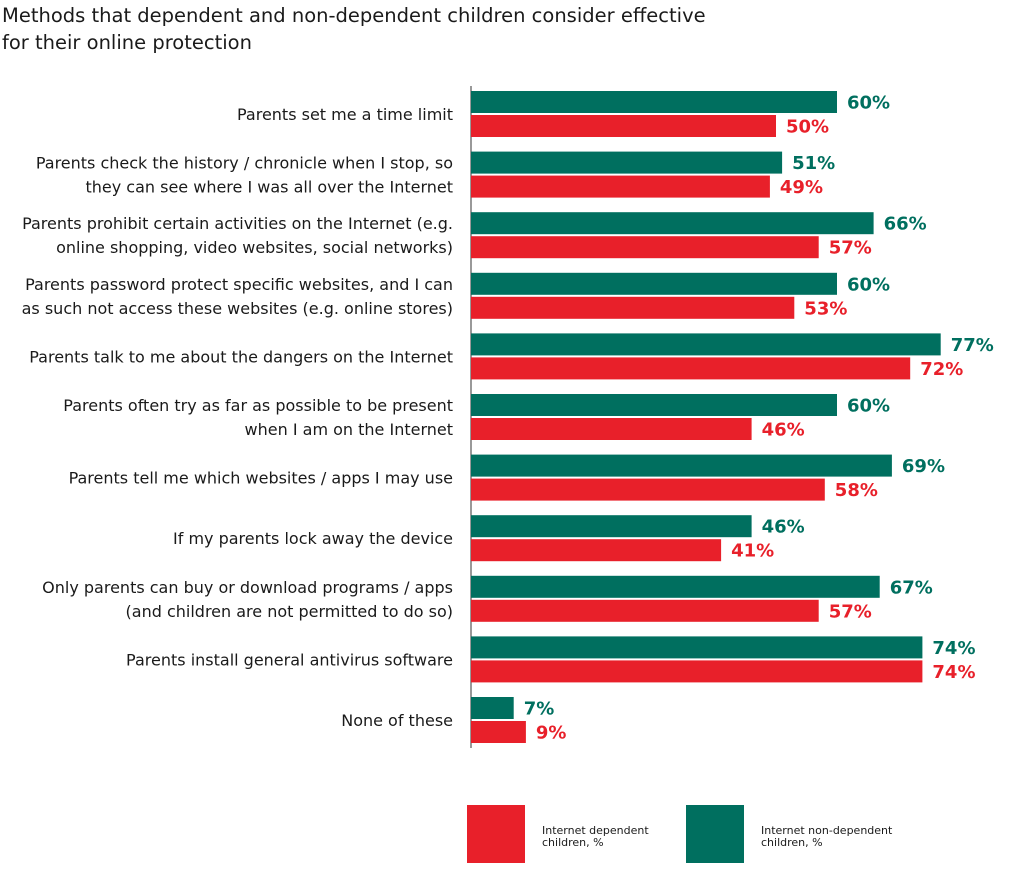 This screenshot has width=1024, height=893. I want to click on value-label-dependent: 41%, so click(752, 551).